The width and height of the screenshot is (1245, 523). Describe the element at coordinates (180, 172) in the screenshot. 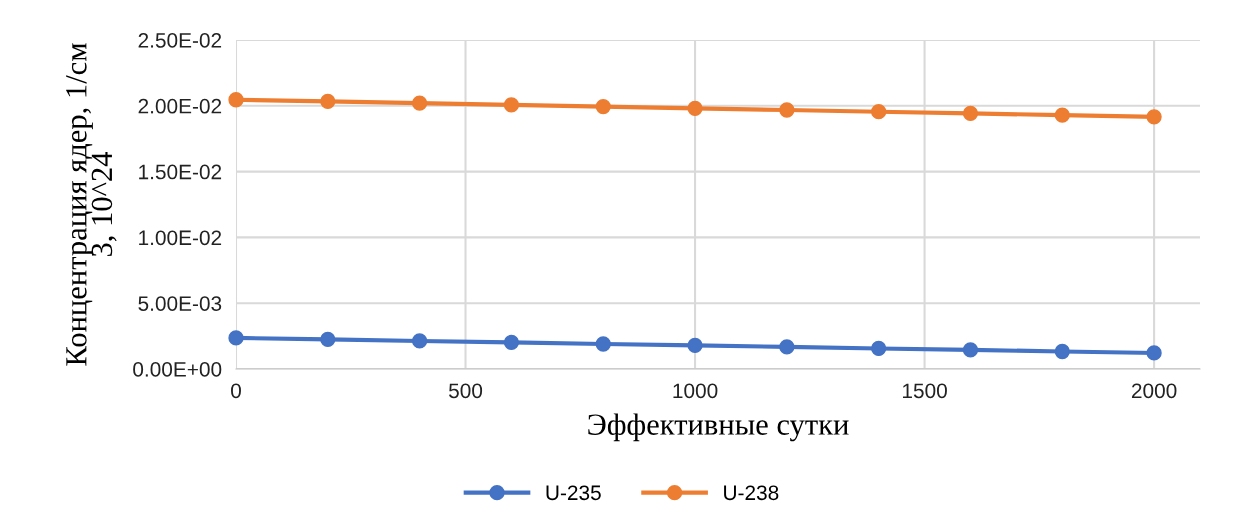

I see `y-tick-label: 1.50E-02` at that location.